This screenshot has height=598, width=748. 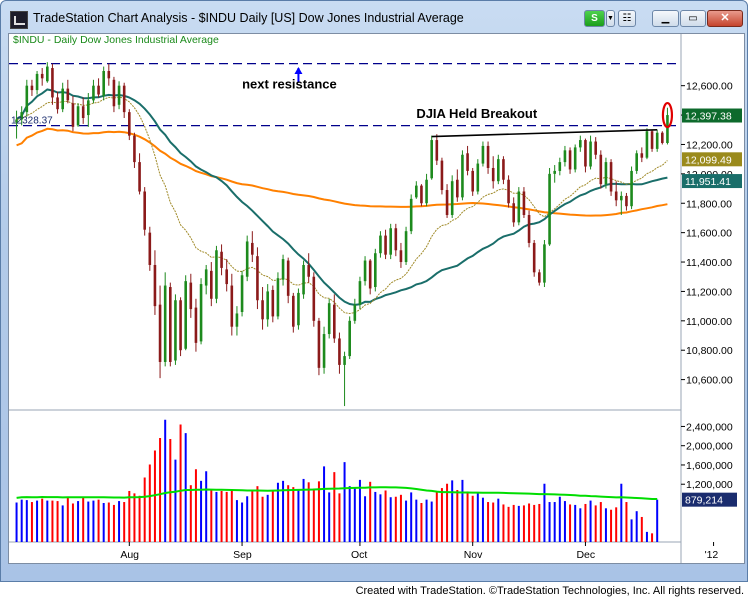 I want to click on price-tick-label: 12,200.00, so click(x=709, y=145).